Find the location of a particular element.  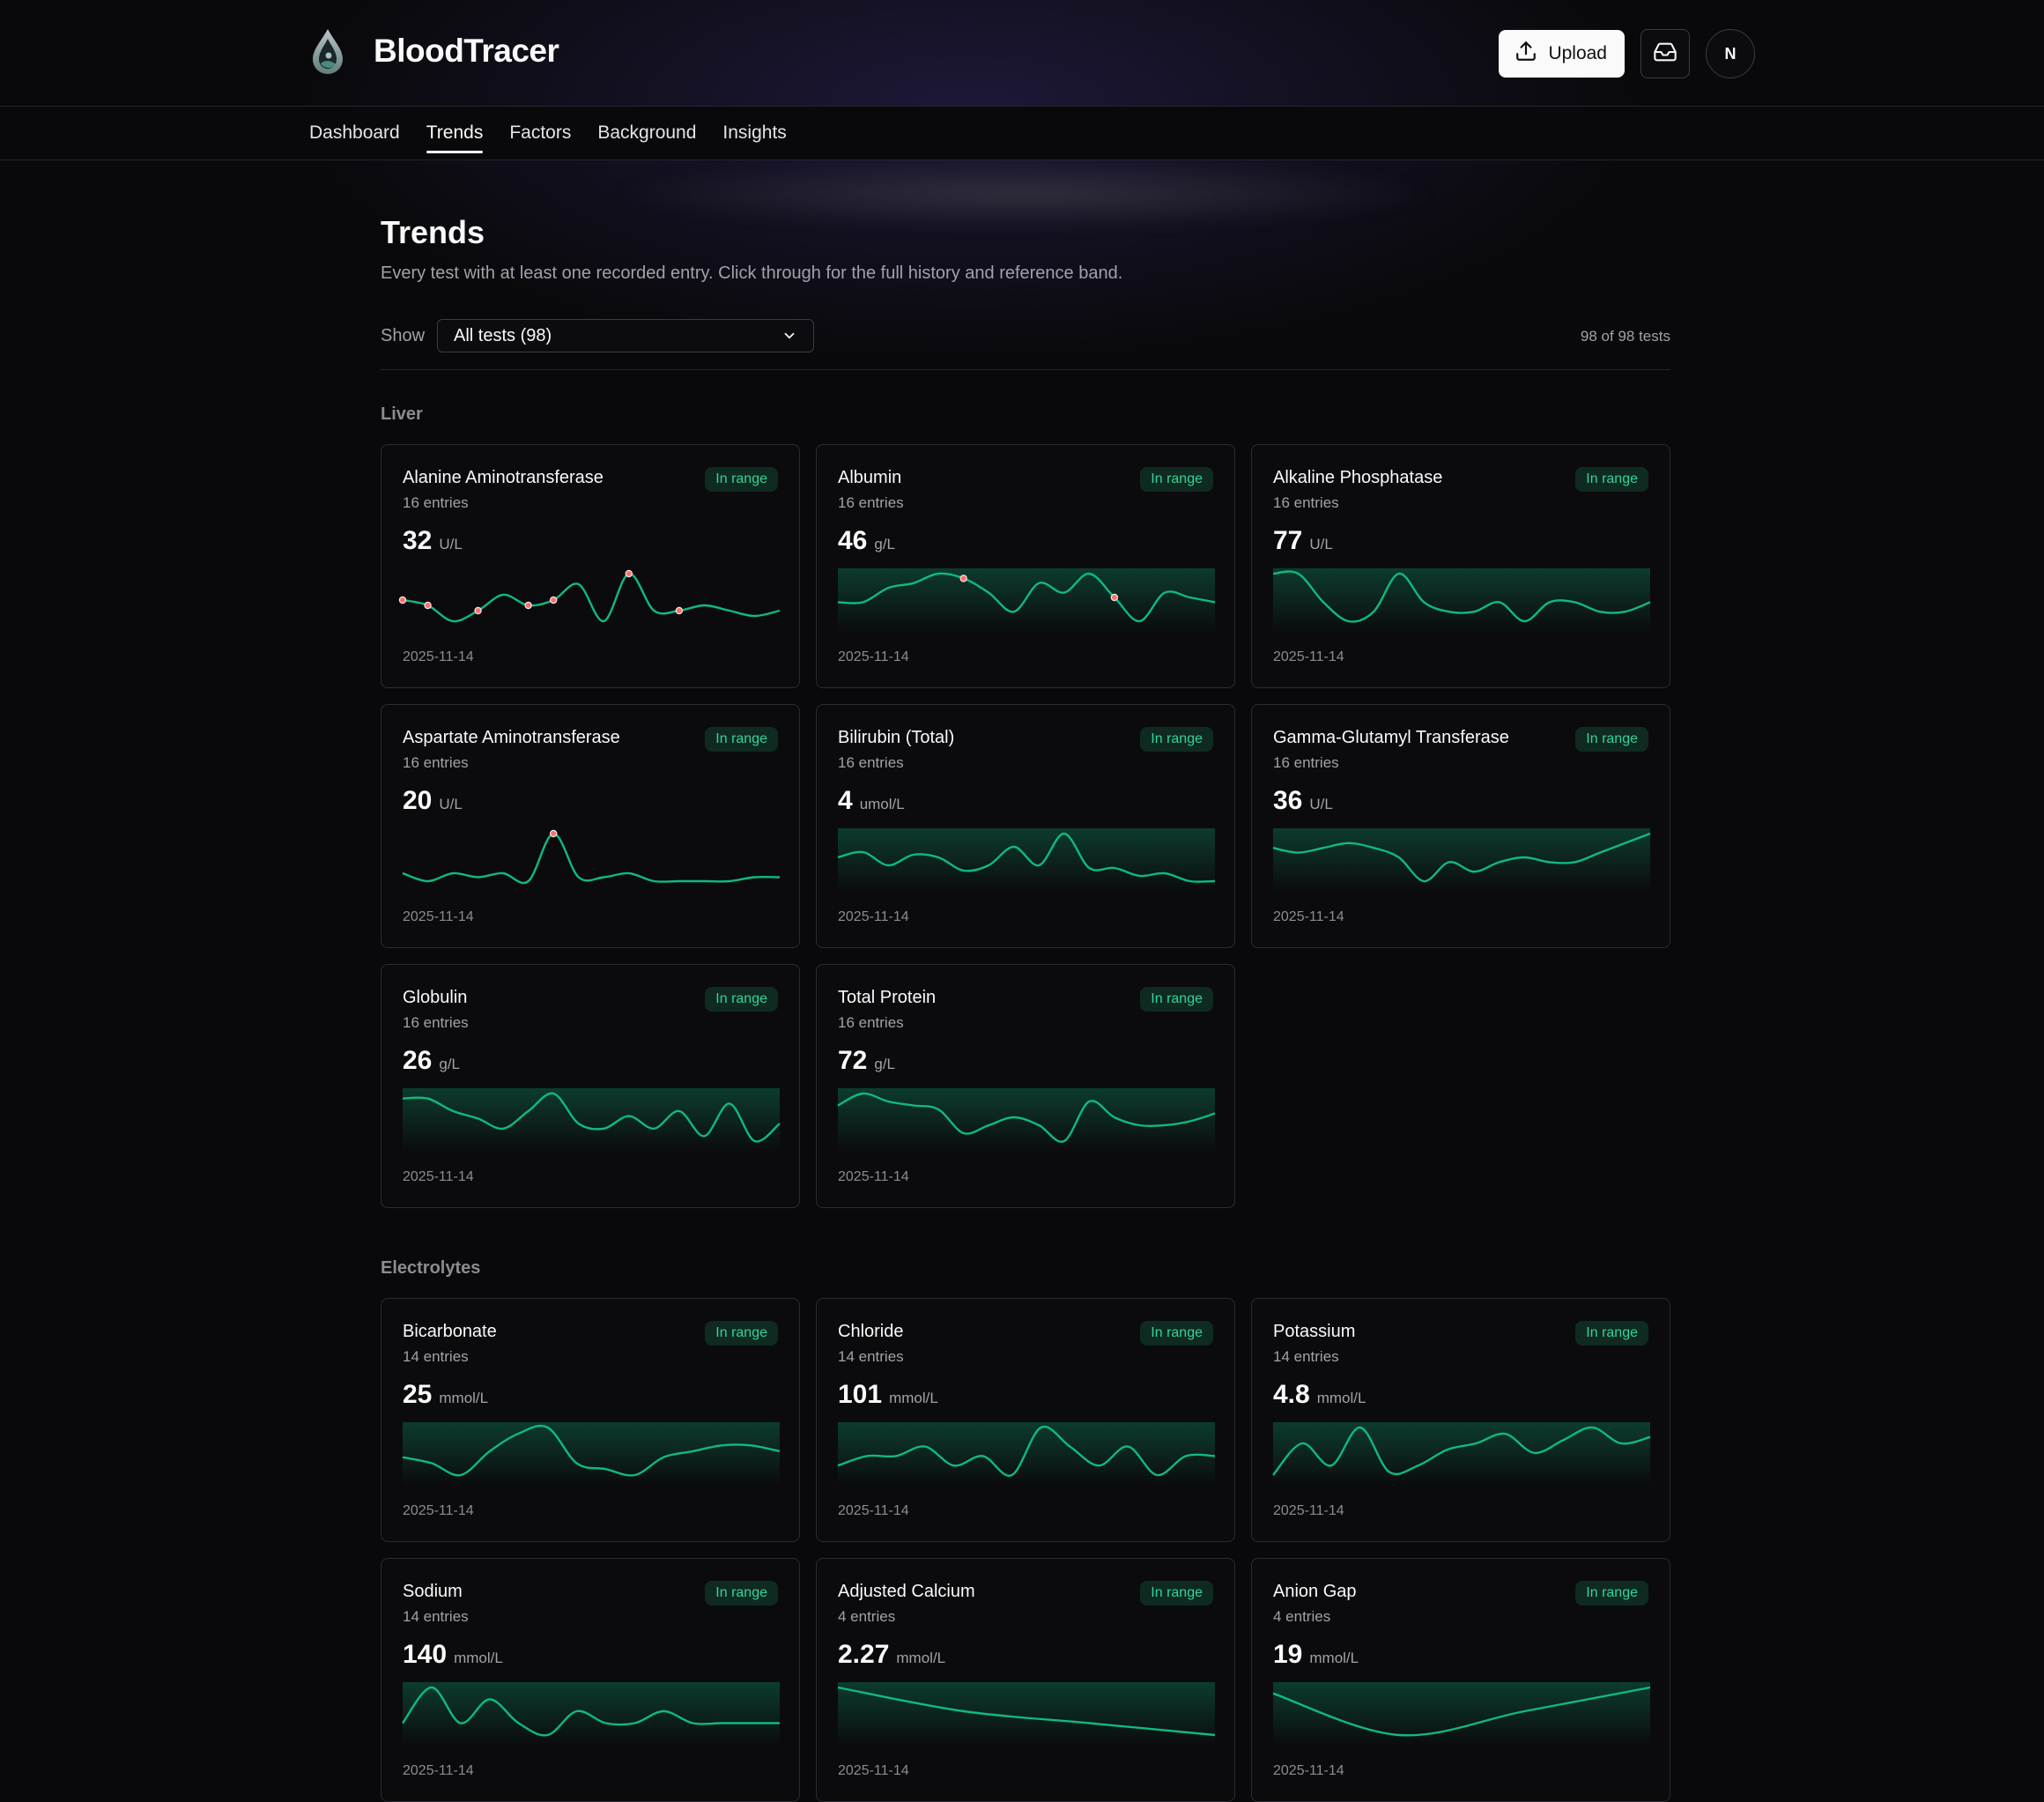

tab-background: Background is located at coordinates (647, 132).